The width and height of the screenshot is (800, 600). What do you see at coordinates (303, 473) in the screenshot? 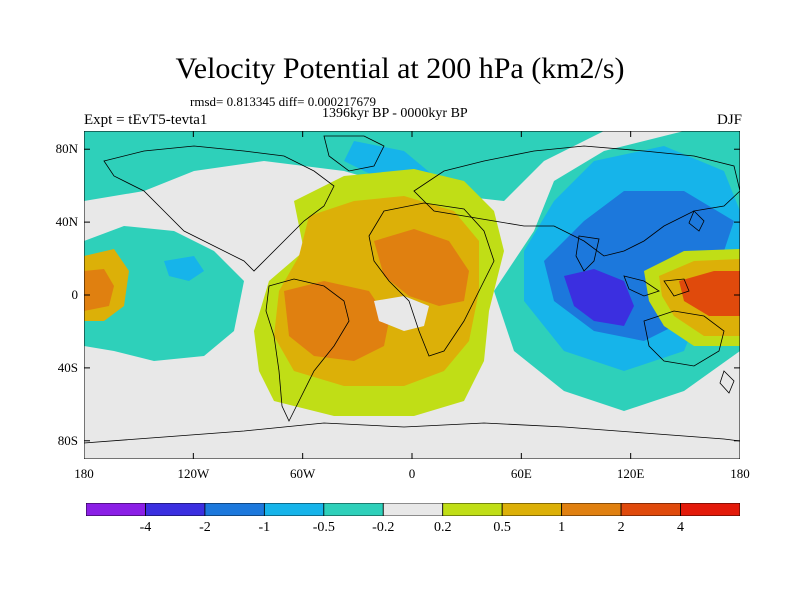
I see `x-tick-label: 60W` at bounding box center [303, 473].